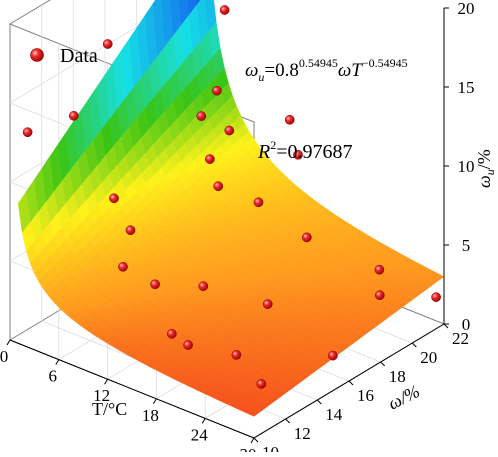  I want to click on r-squared: R2=0.97687, so click(305, 150).